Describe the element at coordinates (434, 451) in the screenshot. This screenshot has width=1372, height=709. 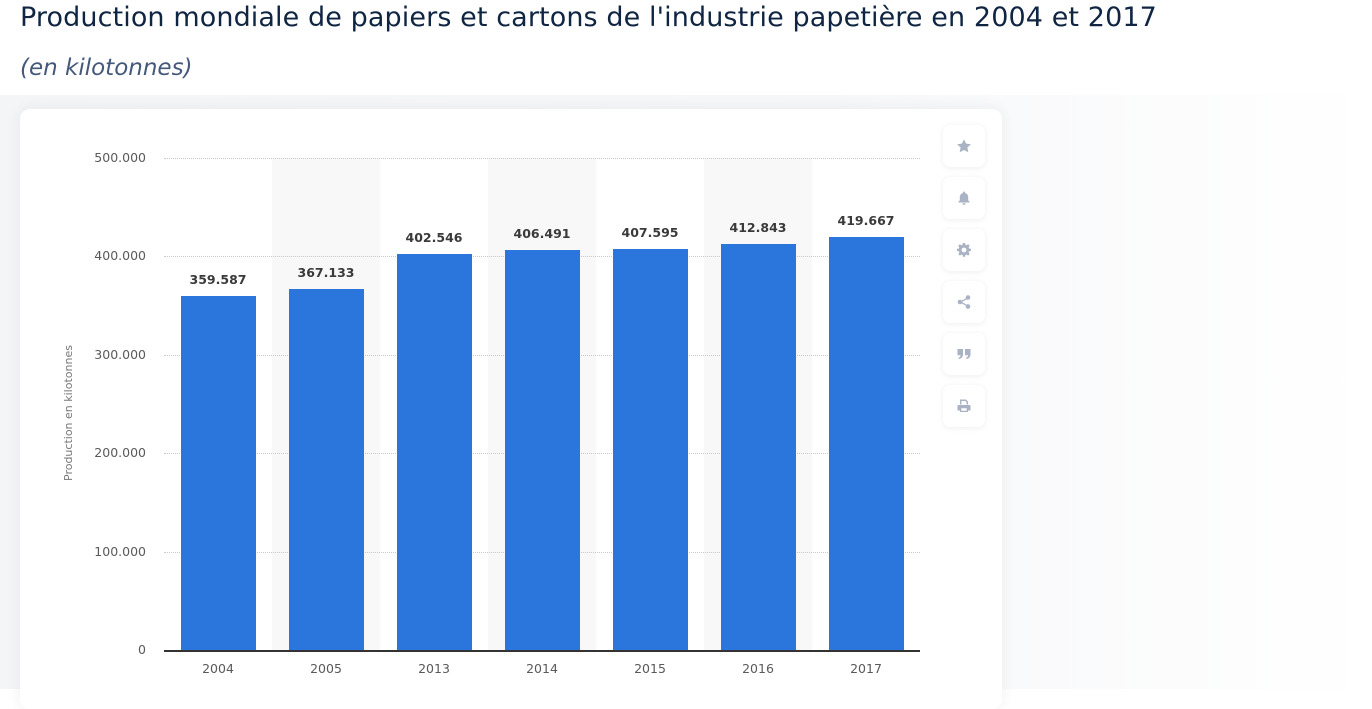
I see `bar-2013` at that location.